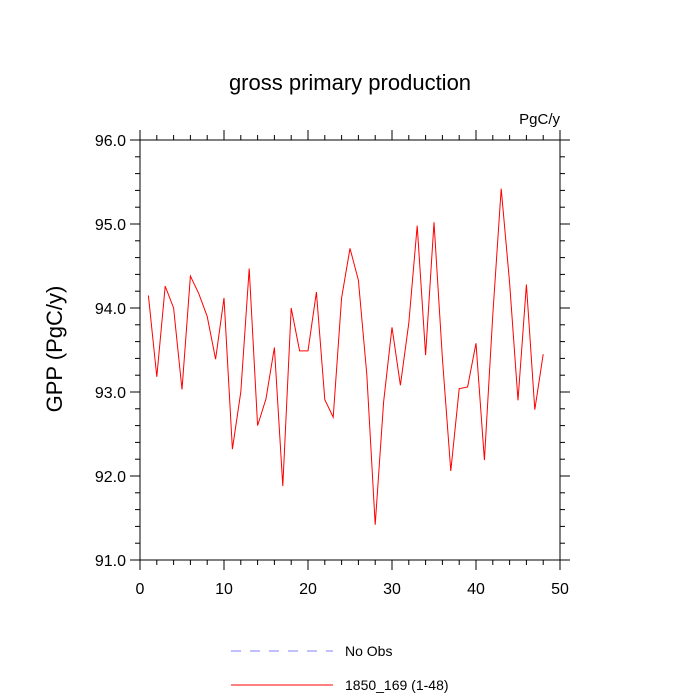 The width and height of the screenshot is (700, 700). What do you see at coordinates (140, 589) in the screenshot?
I see `x-tick-label: 0` at bounding box center [140, 589].